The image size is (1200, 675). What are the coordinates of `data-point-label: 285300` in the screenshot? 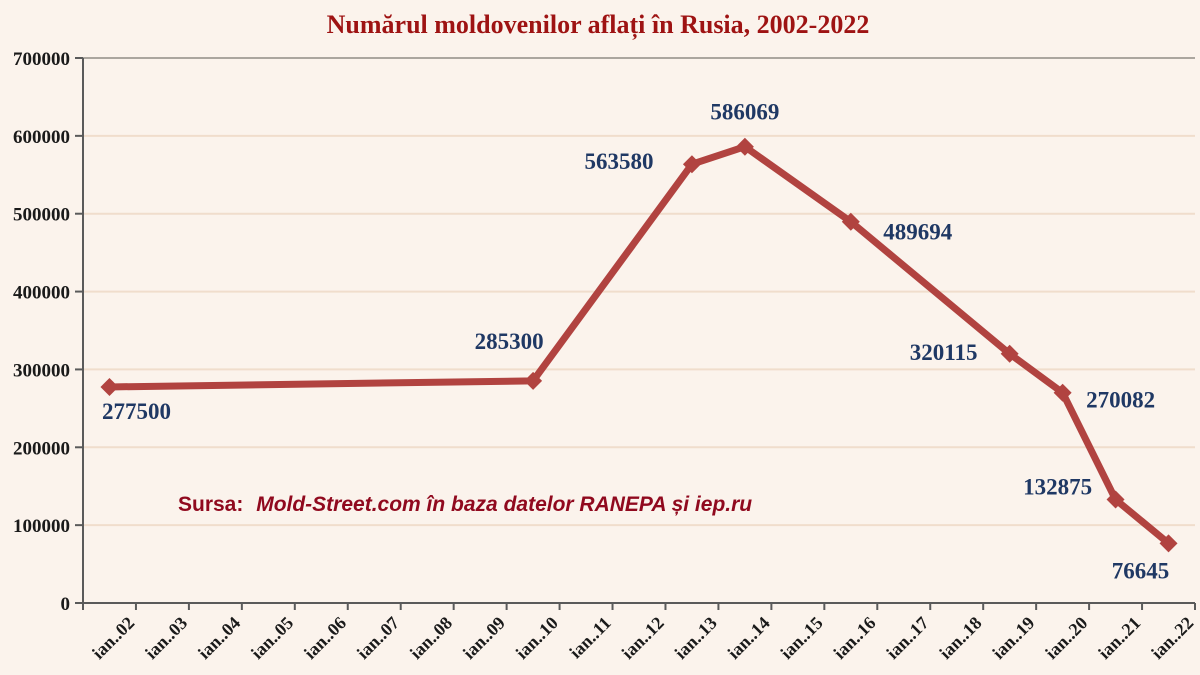 It's located at (509, 341).